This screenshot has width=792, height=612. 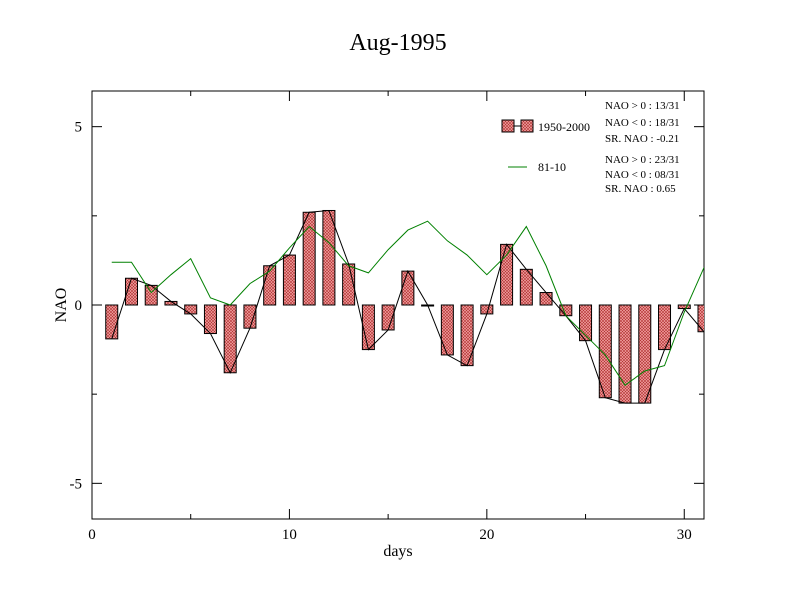 What do you see at coordinates (289, 535) in the screenshot?
I see `x-tick-label: 10` at bounding box center [289, 535].